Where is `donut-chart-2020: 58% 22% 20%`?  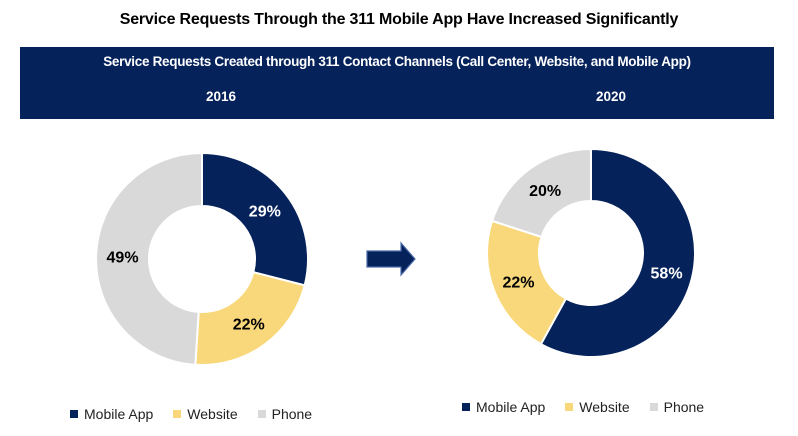 donut-chart-2020: 58% 22% 20% is located at coordinates (591, 252).